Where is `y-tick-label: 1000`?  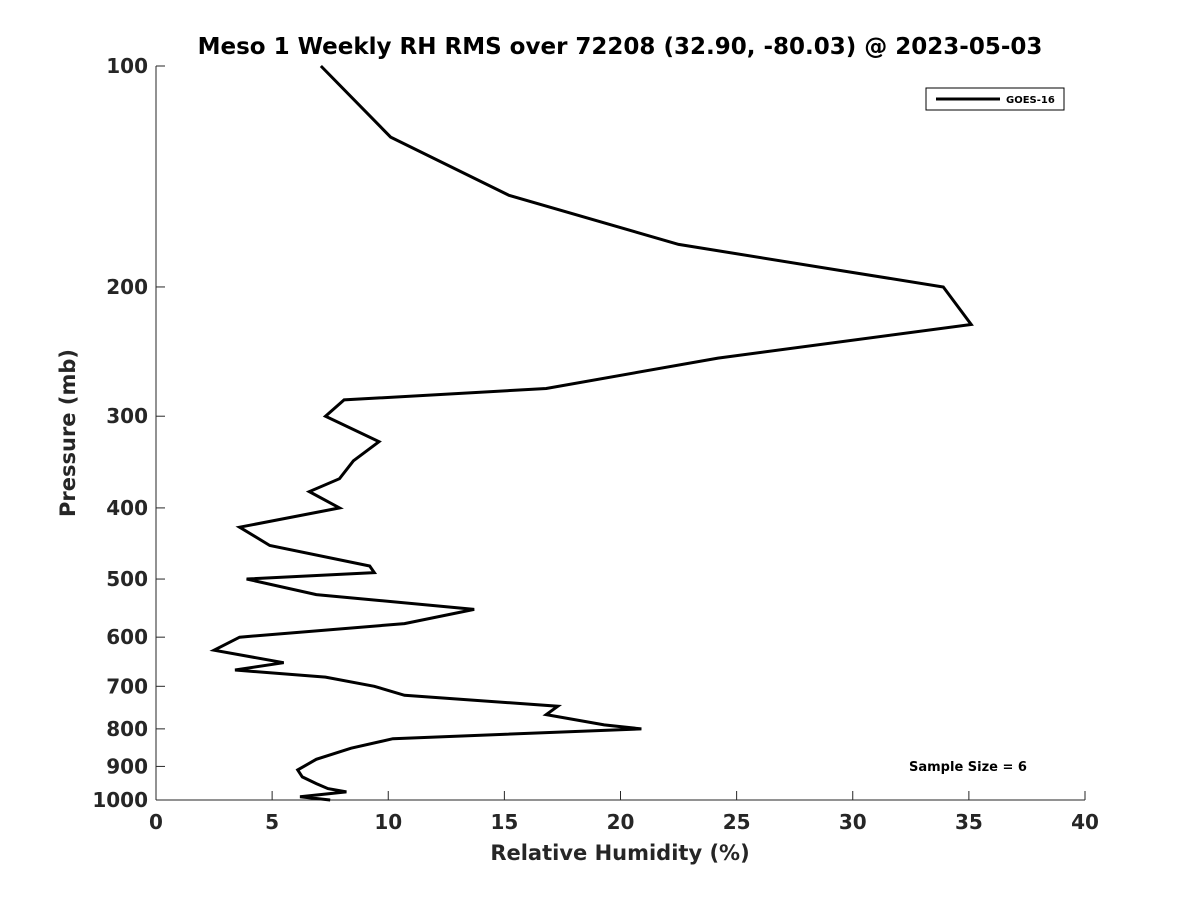 y-tick-label: 1000 is located at coordinates (120, 800).